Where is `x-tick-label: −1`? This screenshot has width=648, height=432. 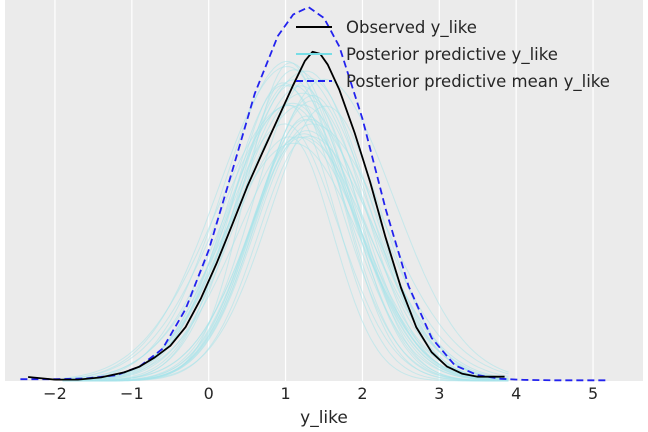 x-tick-label: −1 is located at coordinates (132, 393).